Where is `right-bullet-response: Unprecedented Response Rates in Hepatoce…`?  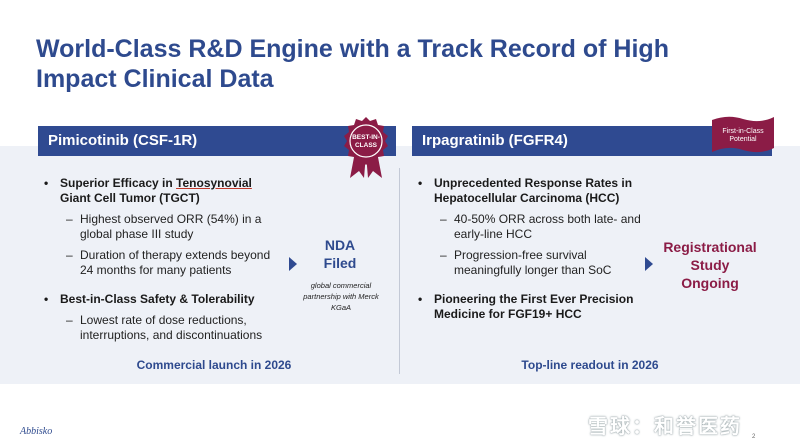 right-bullet-response: Unprecedented Response Rates in Hepatoce… is located at coordinates (536, 191).